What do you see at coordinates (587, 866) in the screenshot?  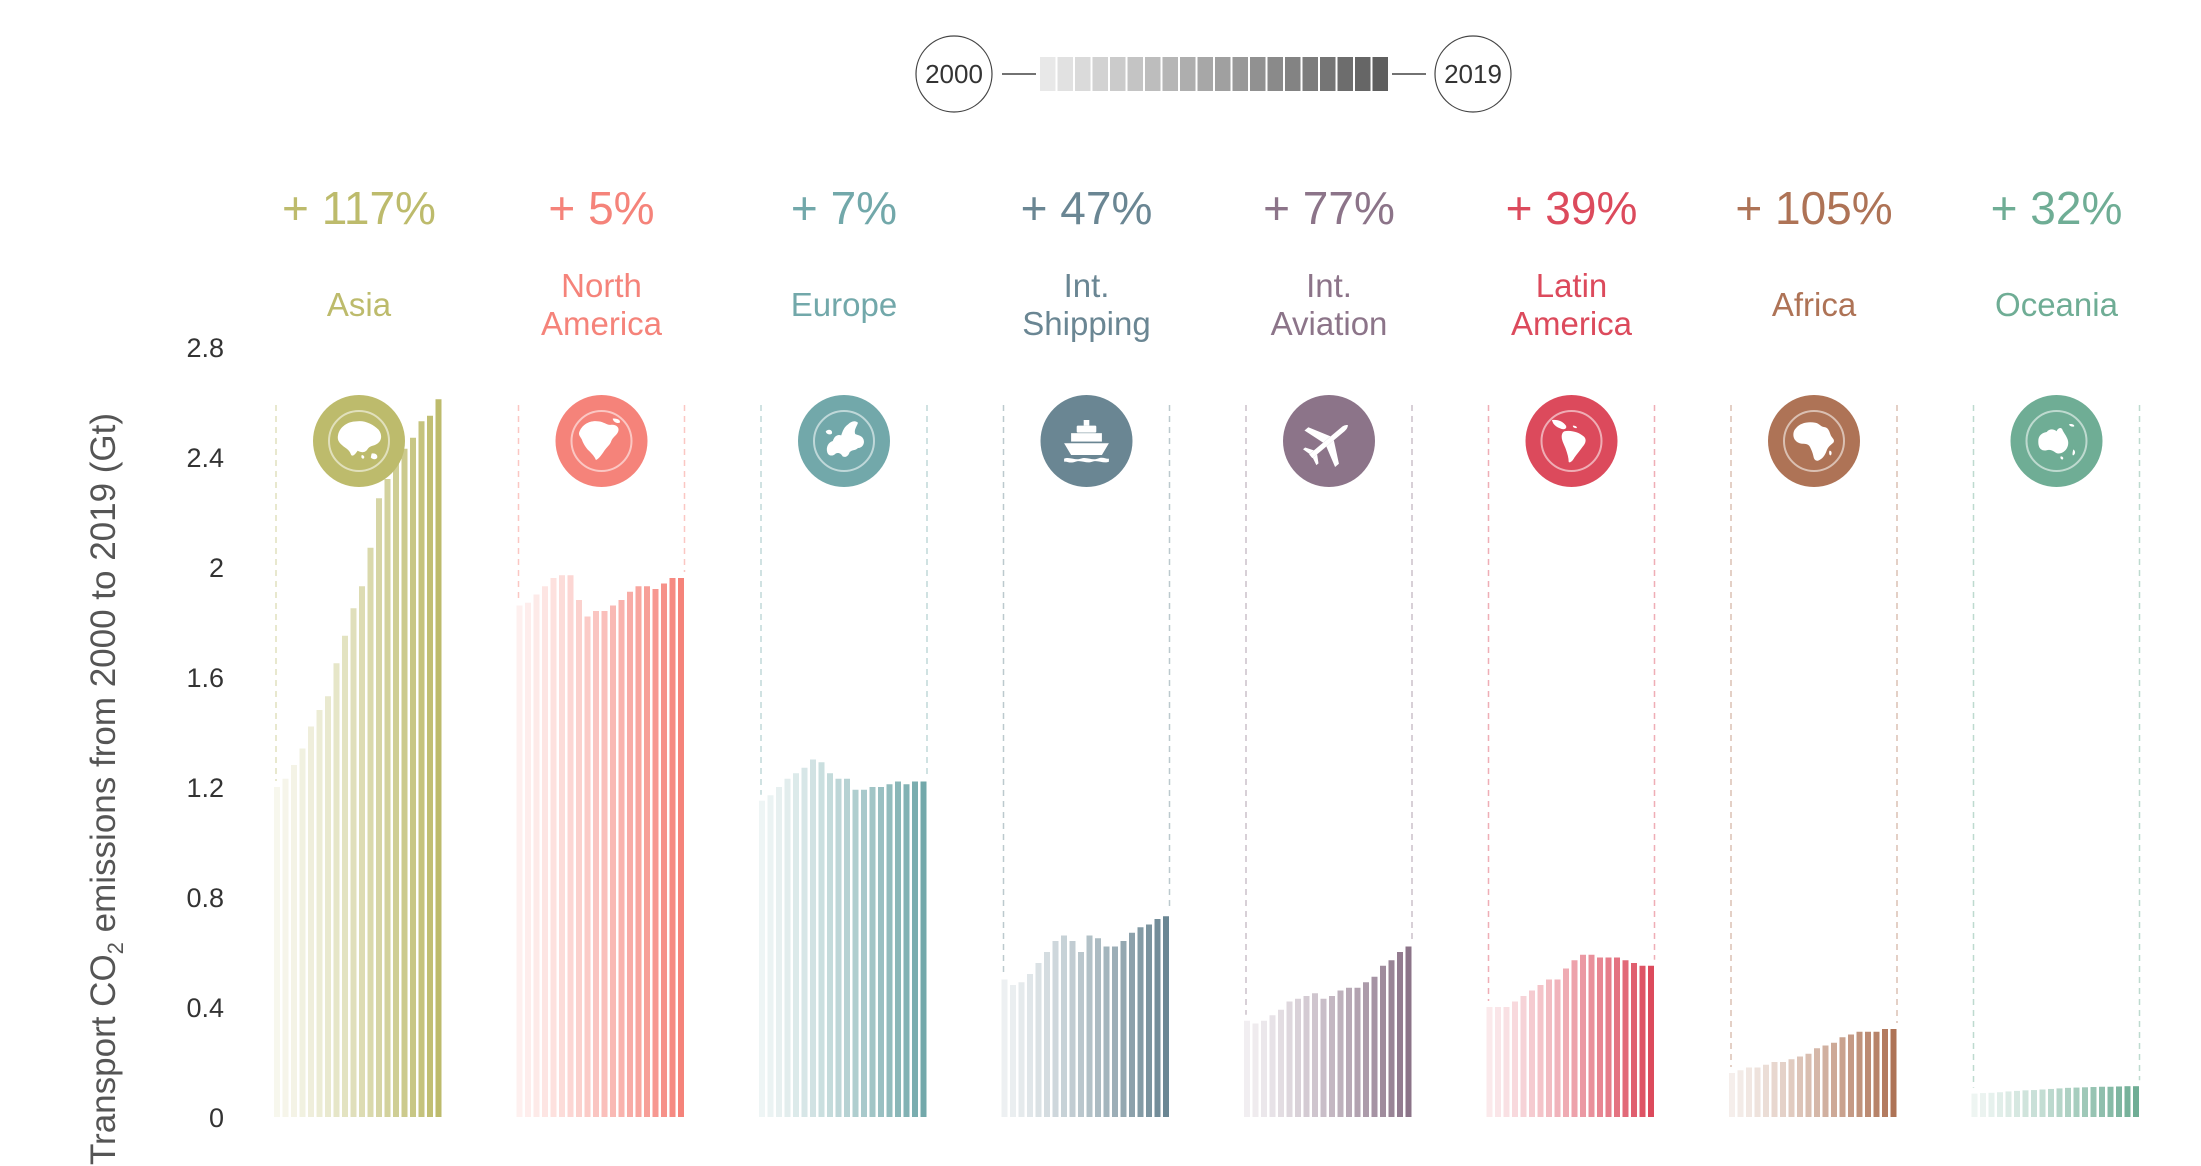 I see `bar-north-america-2008` at bounding box center [587, 866].